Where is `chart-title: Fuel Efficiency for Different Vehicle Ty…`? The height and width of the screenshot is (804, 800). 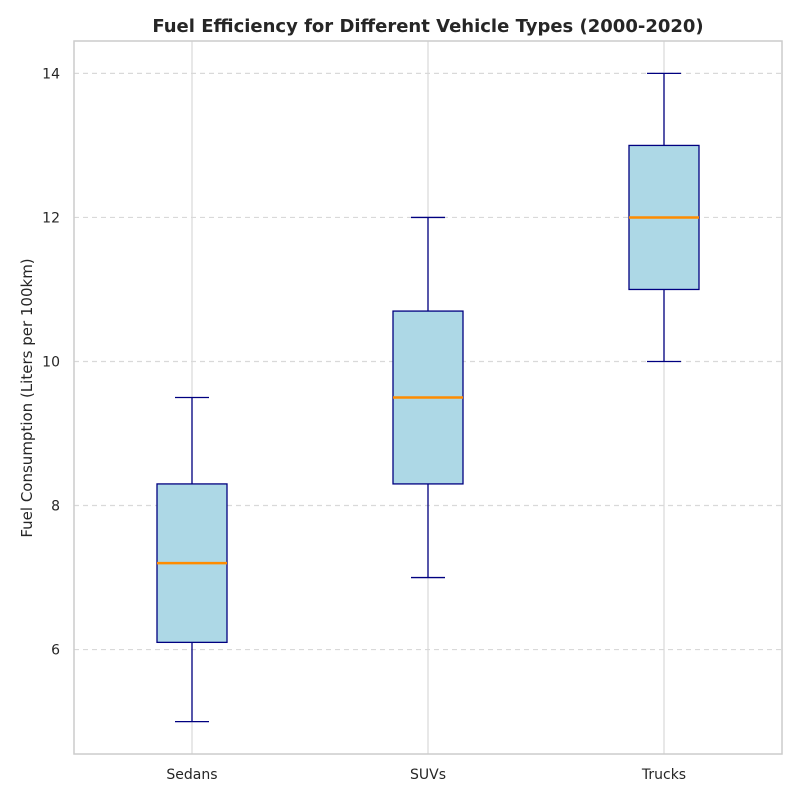 chart-title: Fuel Efficiency for Different Vehicle Ty… is located at coordinates (427, 26).